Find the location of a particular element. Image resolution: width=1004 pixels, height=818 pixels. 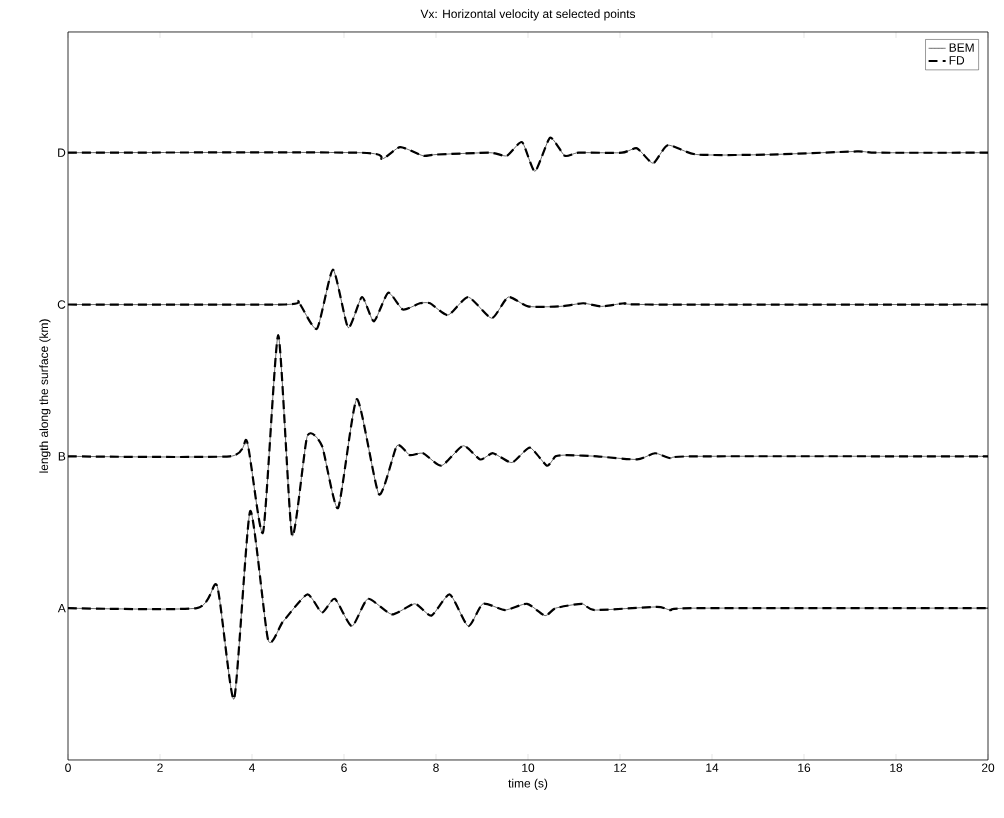

x-tick-label: 14 is located at coordinates (712, 767).